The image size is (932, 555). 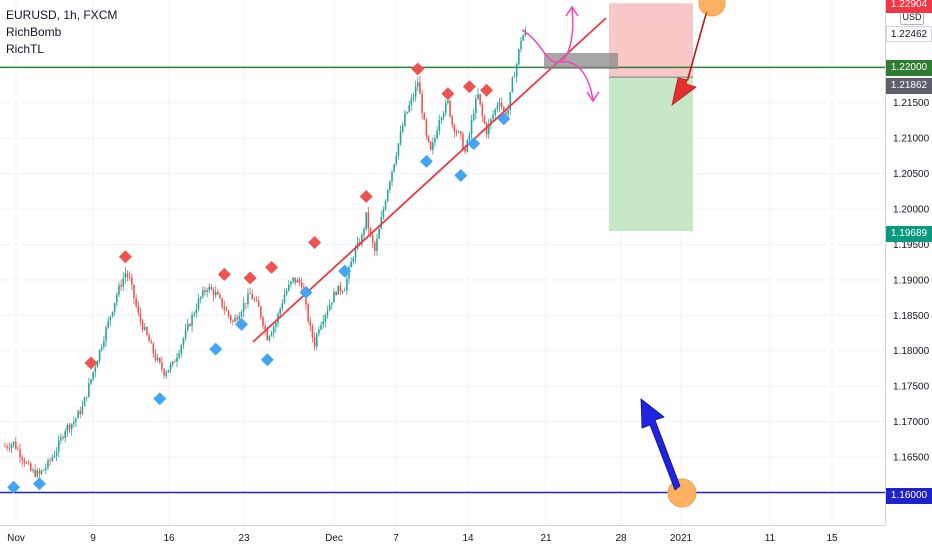 I want to click on target-price-label: 1.19689, so click(x=909, y=234).